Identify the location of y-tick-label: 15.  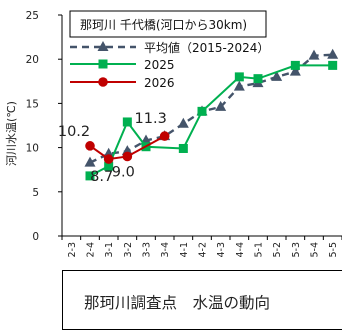
(32, 104).